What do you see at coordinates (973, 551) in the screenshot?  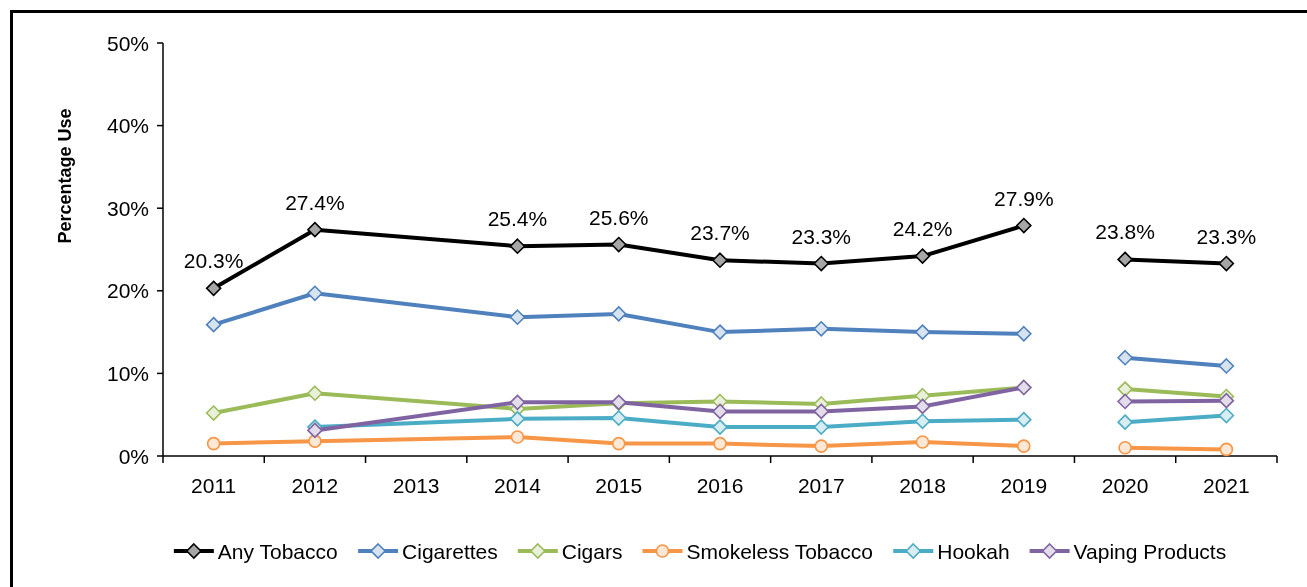 I see `legend-label: Hookah` at bounding box center [973, 551].